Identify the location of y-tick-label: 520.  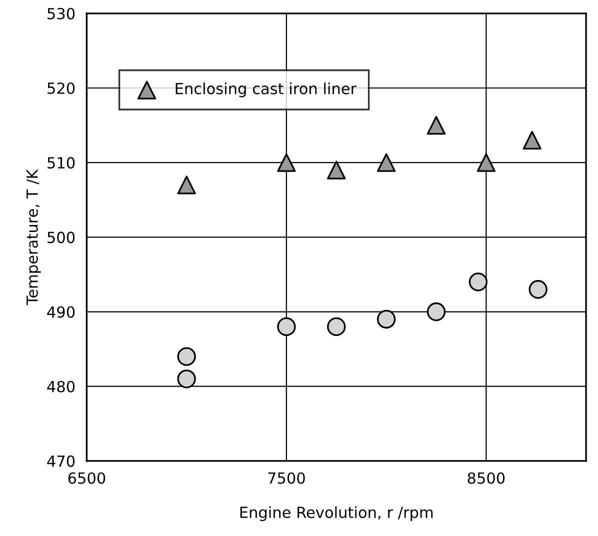
(61, 88).